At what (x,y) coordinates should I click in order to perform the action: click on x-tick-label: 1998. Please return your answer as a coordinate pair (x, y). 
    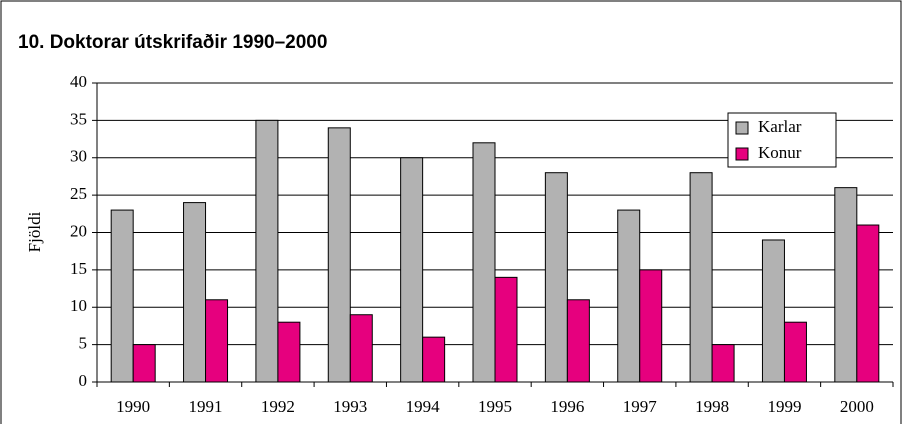
    Looking at the image, I should click on (712, 406).